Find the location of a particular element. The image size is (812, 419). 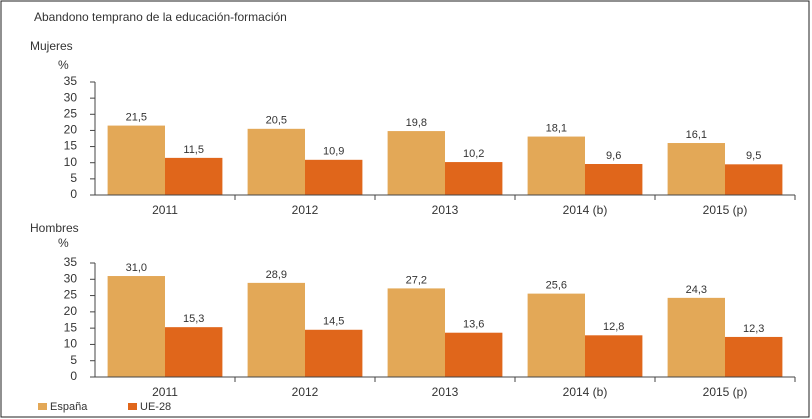

data-label: 20,5 is located at coordinates (276, 121).